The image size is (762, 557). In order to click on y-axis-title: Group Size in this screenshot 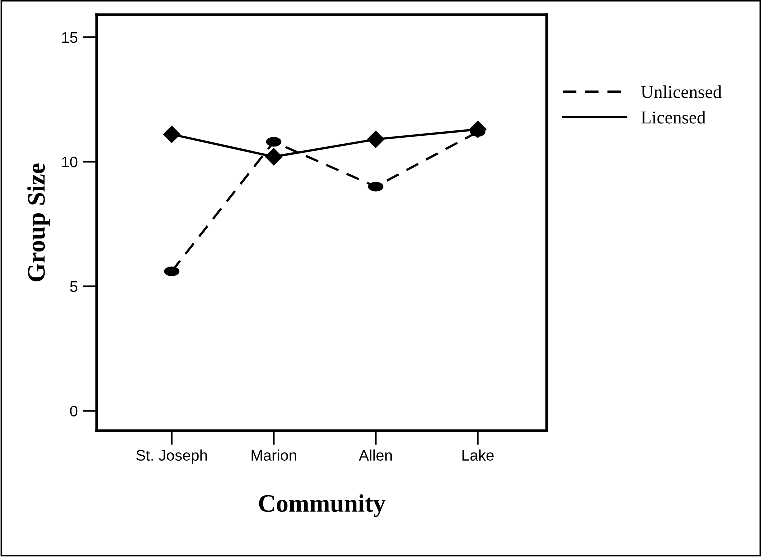, I will do `click(38, 223)`.